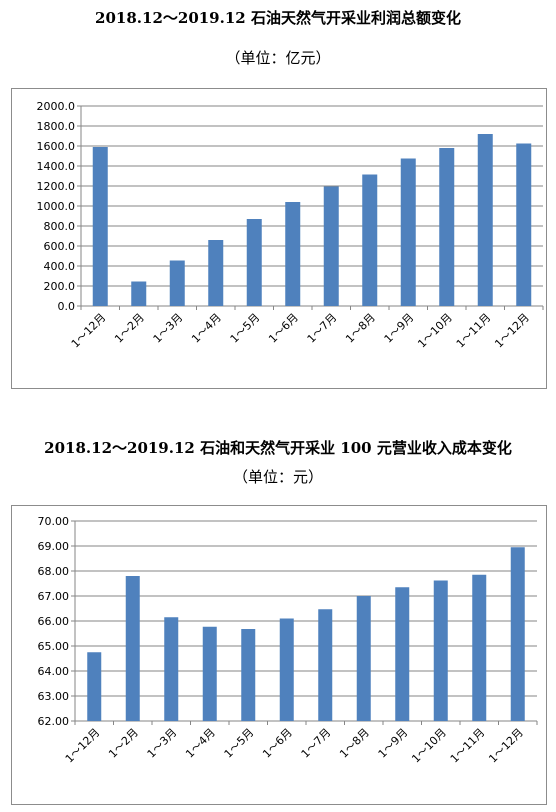 The image size is (556, 812). What do you see at coordinates (54, 671) in the screenshot?
I see `y-tick-label: 64.00` at bounding box center [54, 671].